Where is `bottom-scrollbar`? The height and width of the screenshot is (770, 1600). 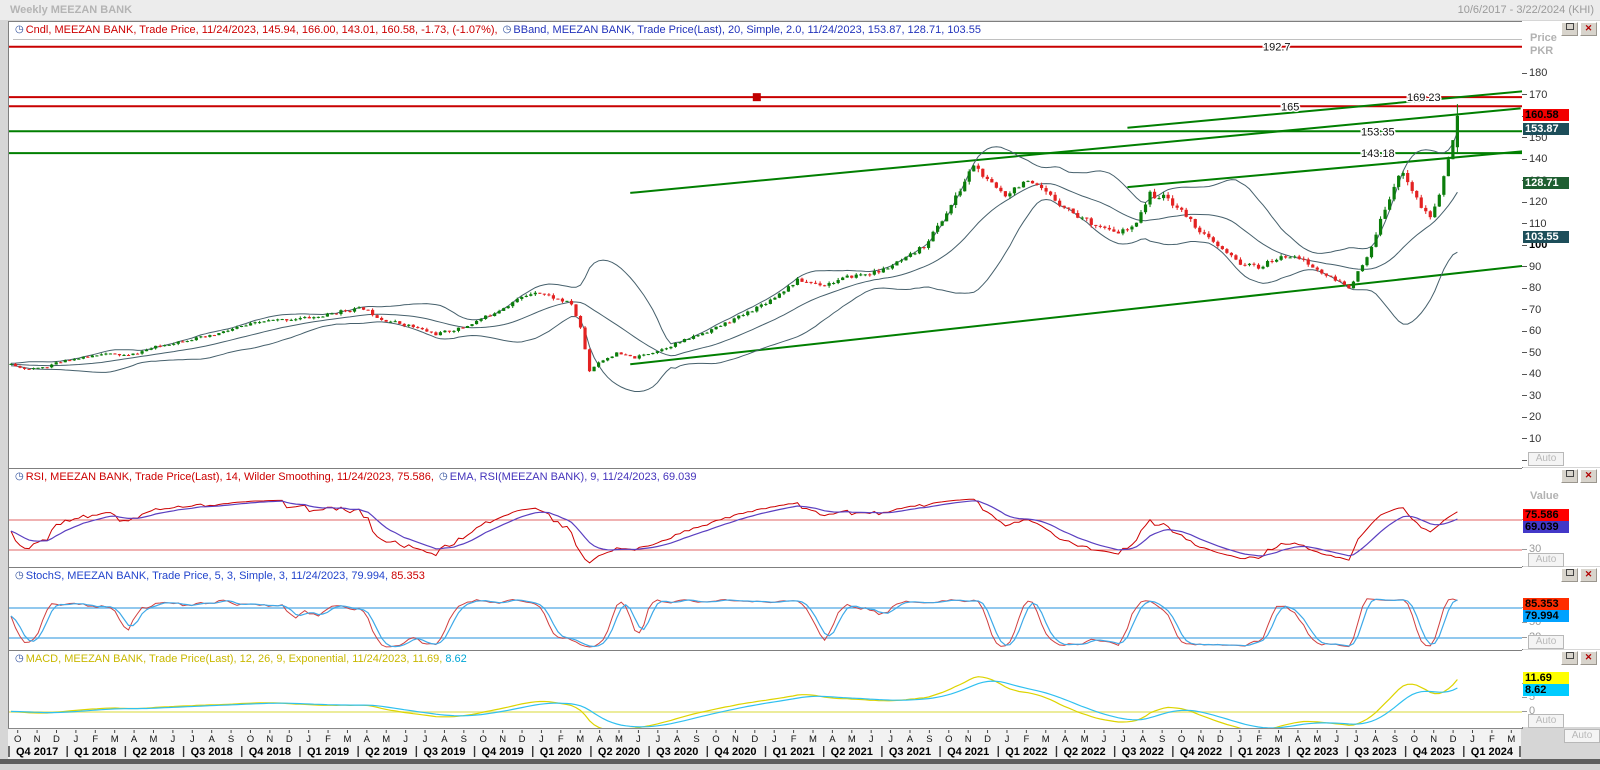
bottom-scrollbar is located at coordinates (800, 761).